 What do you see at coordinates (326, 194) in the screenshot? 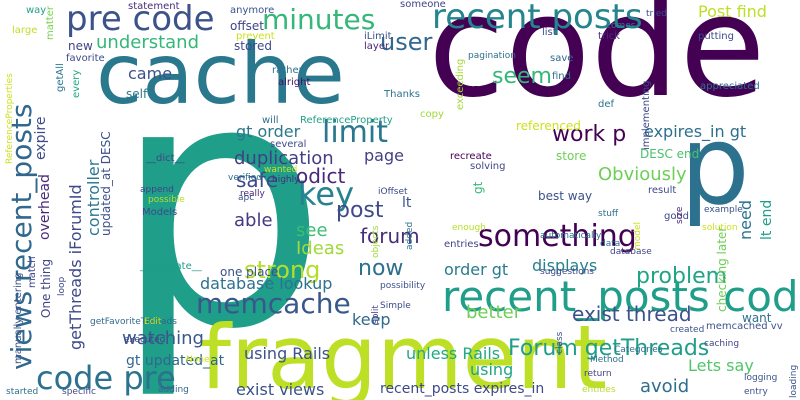
I see `word-key: key` at bounding box center [326, 194].